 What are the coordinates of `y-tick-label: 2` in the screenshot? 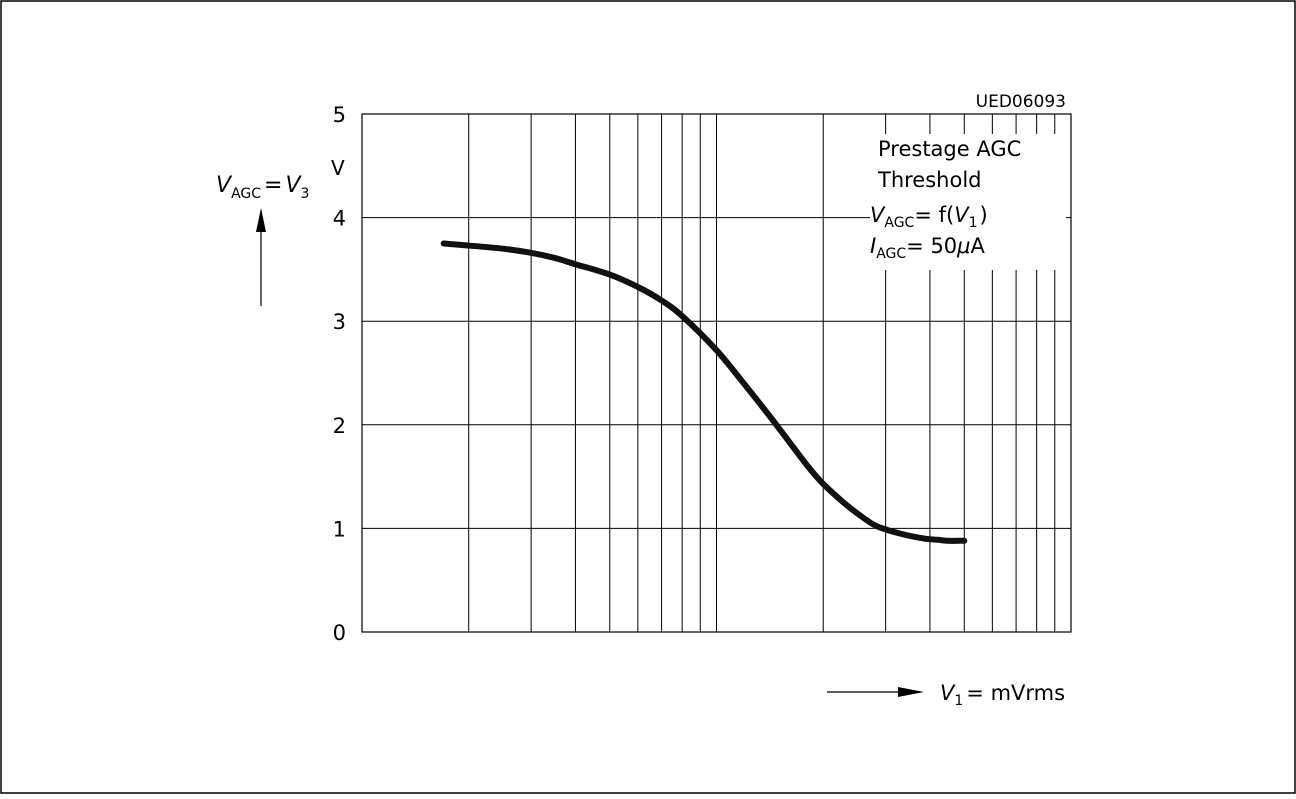 It's located at (339, 426).